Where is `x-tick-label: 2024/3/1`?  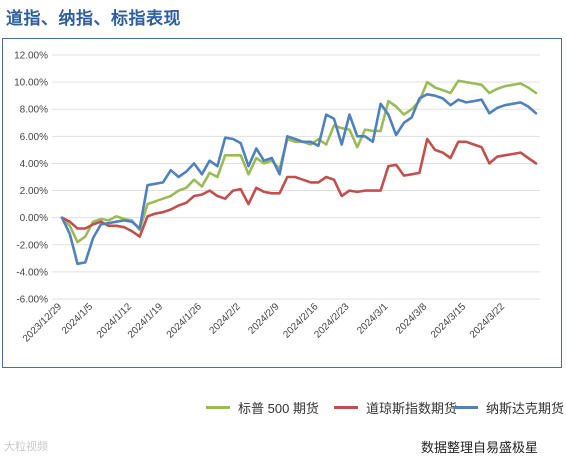 x-tick-label: 2024/3/1 is located at coordinates (373, 319).